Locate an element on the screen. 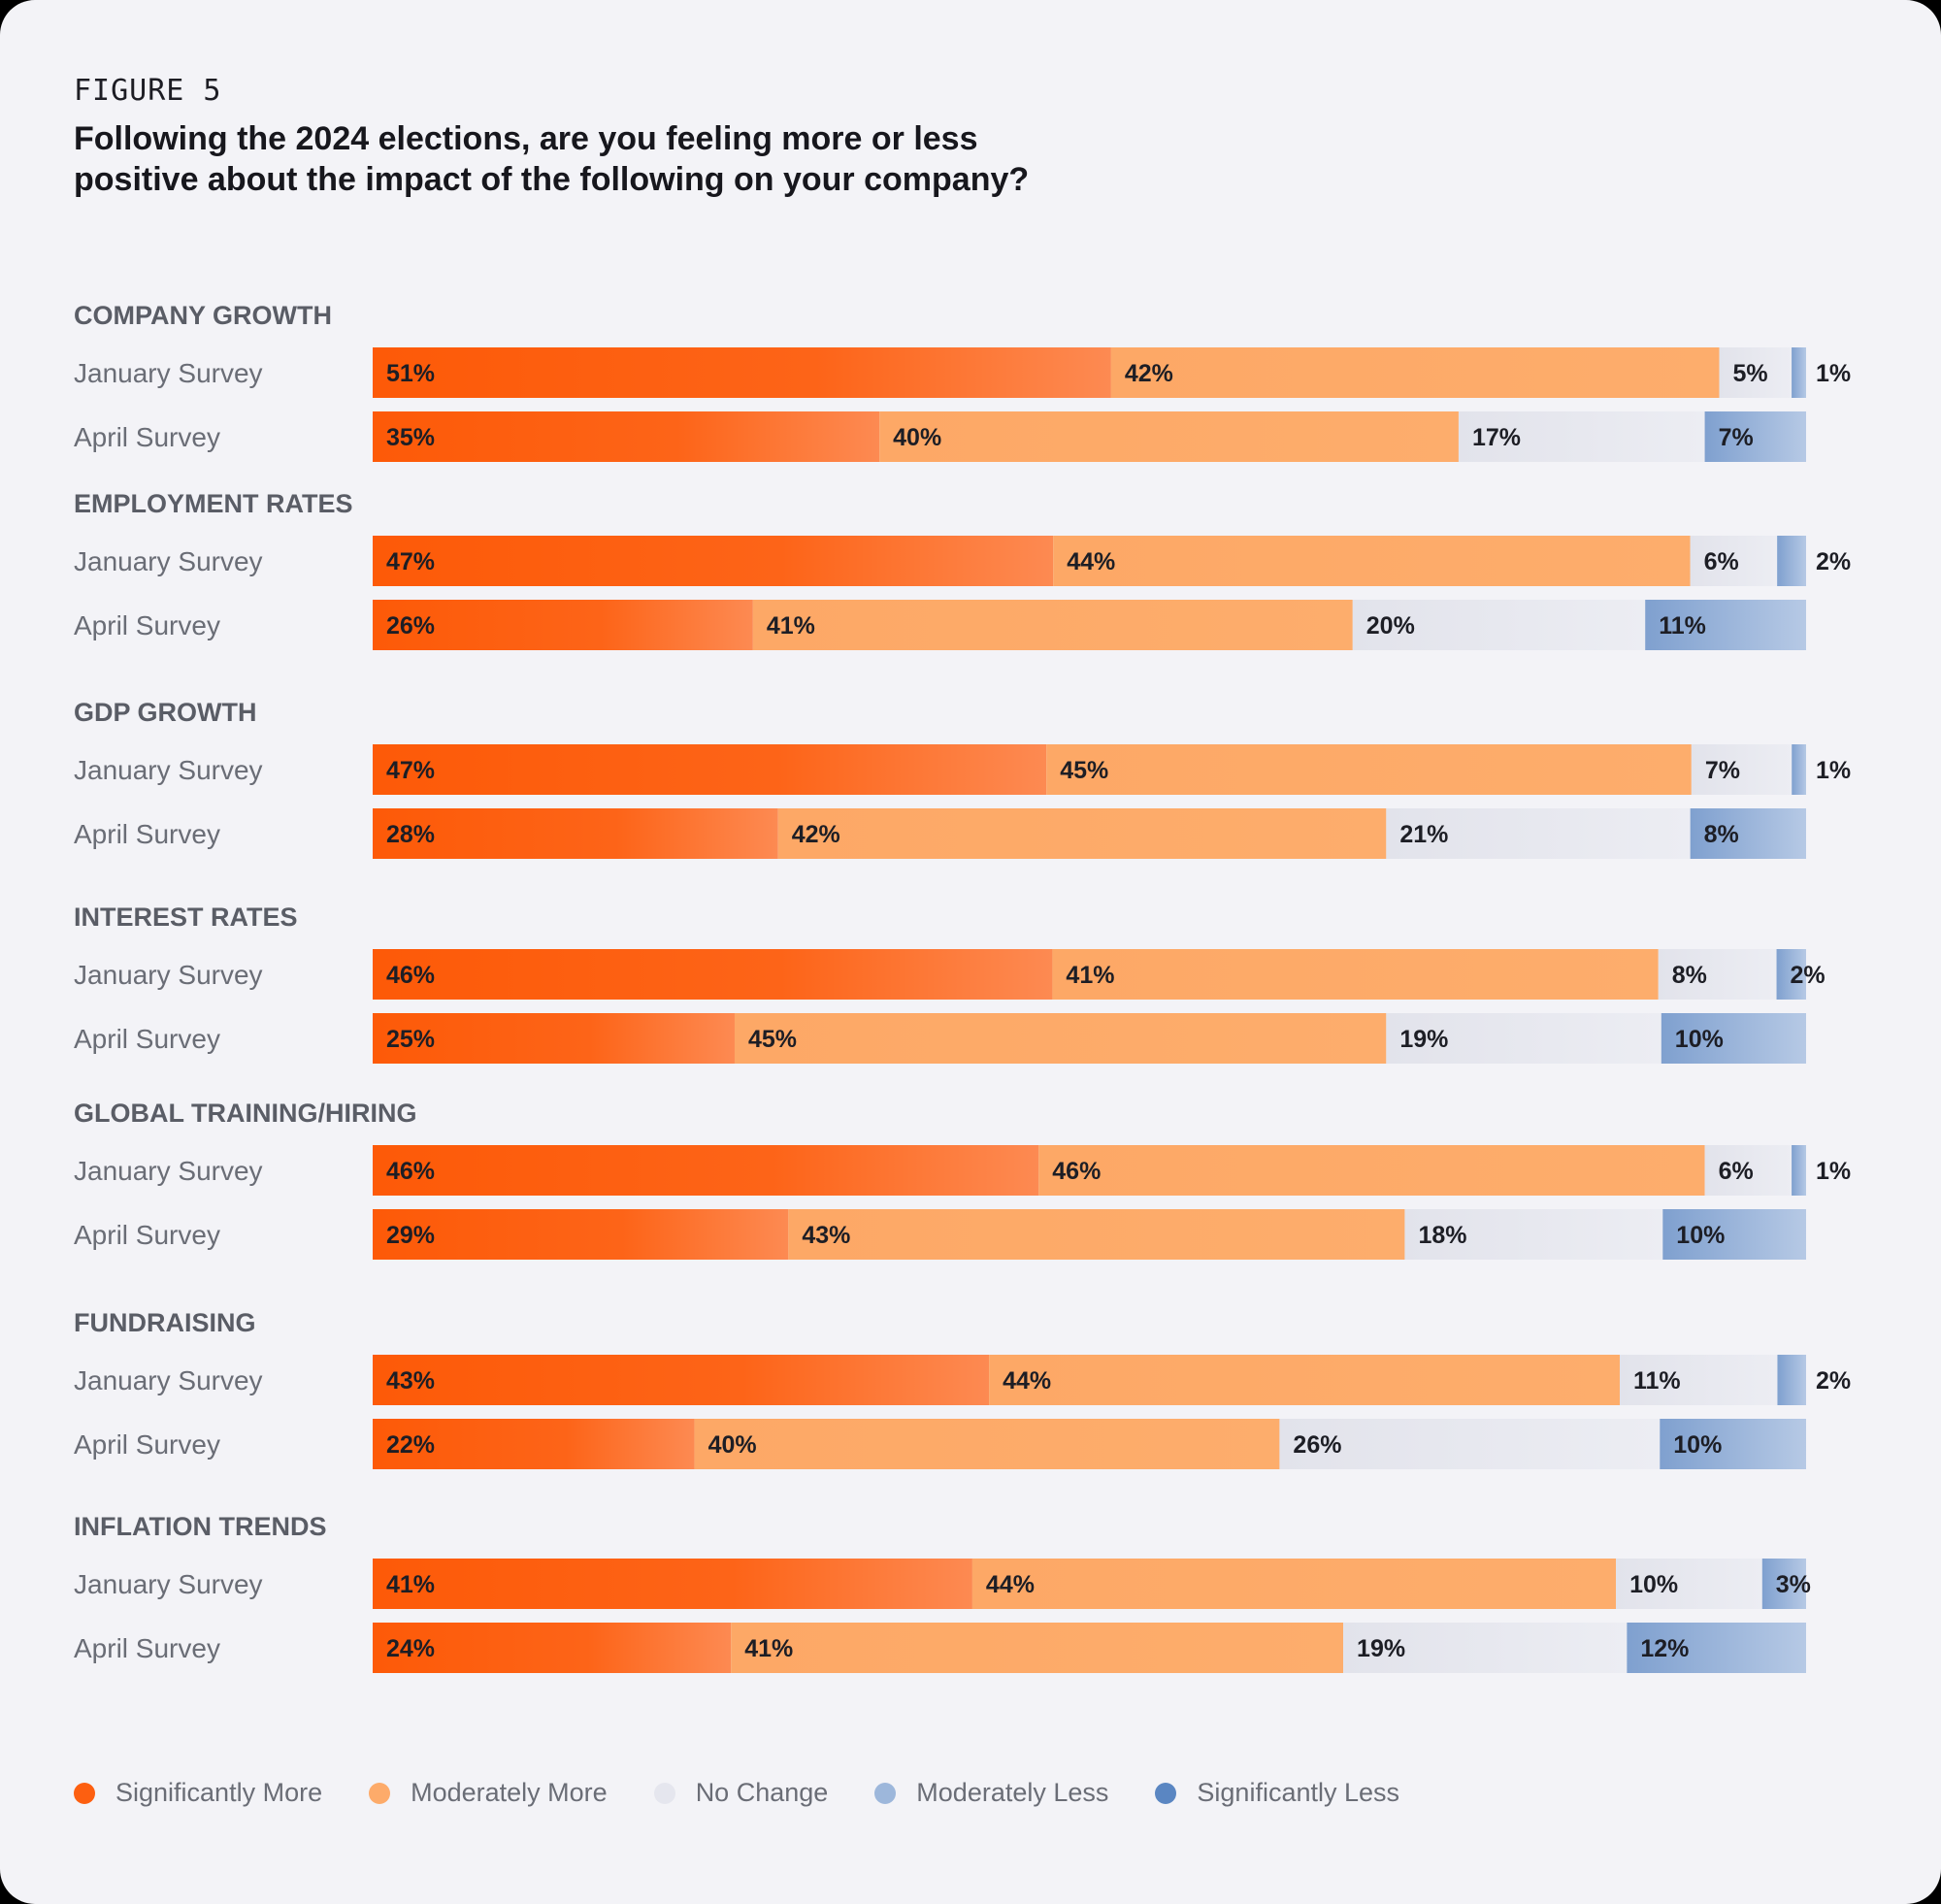  data-label: 3% is located at coordinates (1793, 1584).